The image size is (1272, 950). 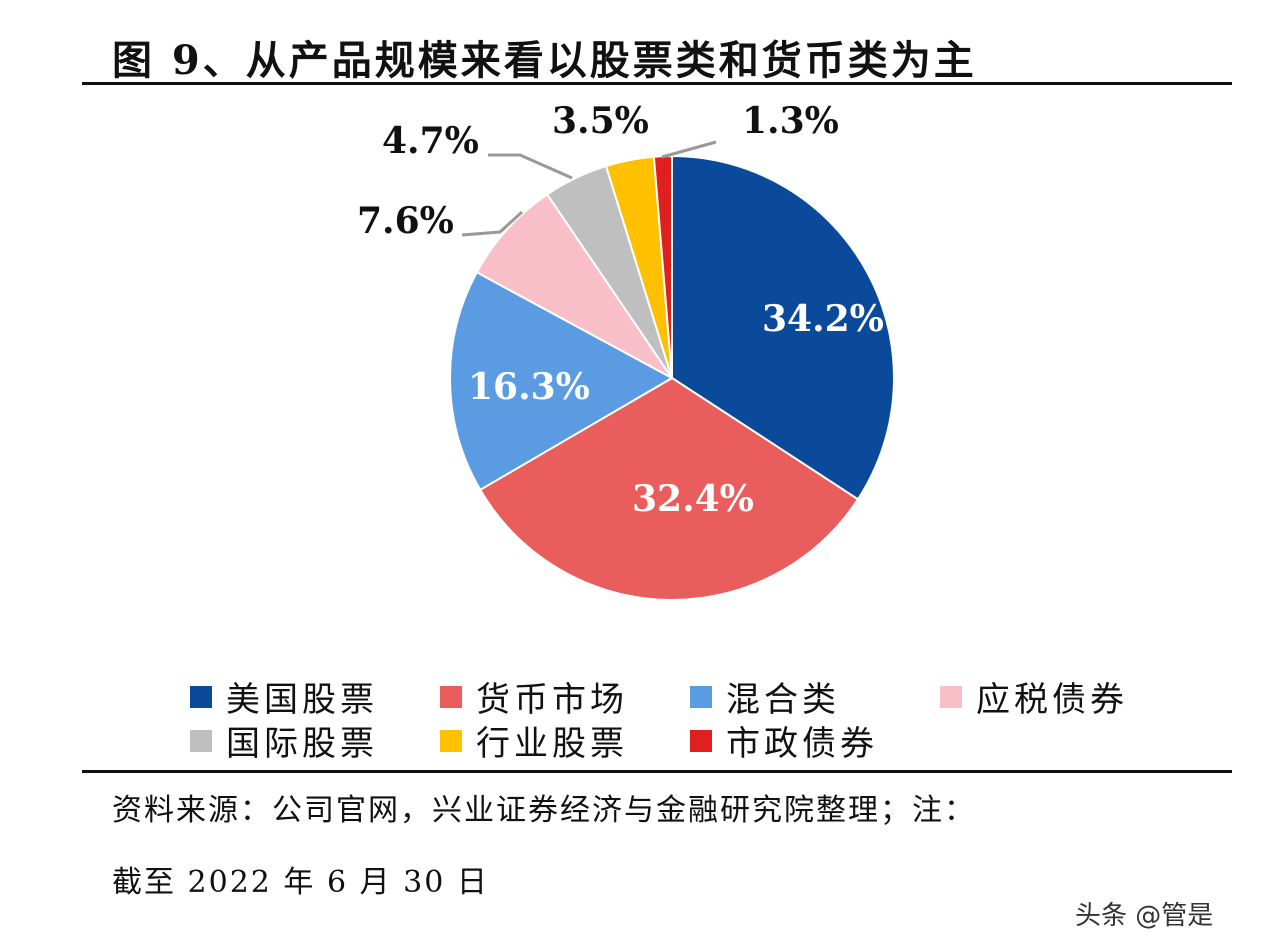 I want to click on leader-line-1.3, so click(x=689, y=149).